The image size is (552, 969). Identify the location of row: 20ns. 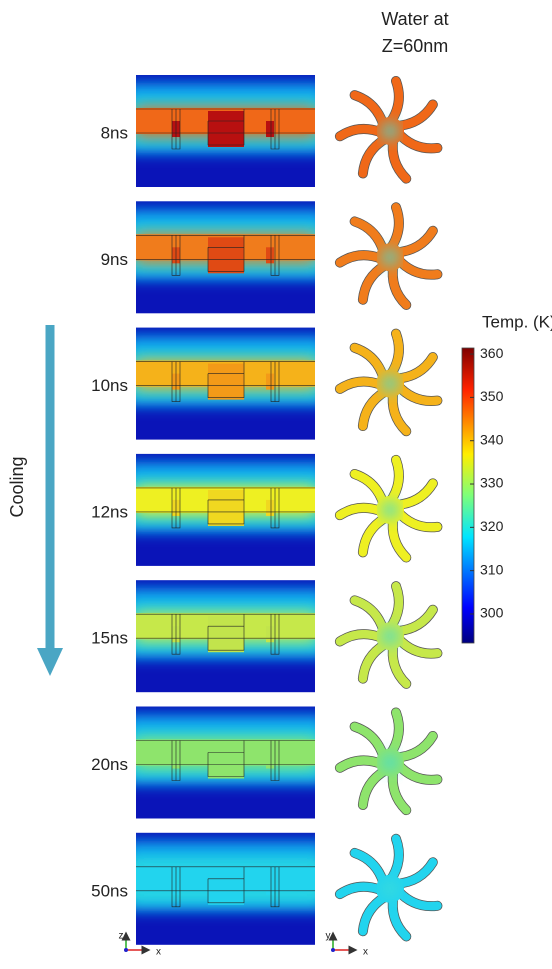
(267, 762).